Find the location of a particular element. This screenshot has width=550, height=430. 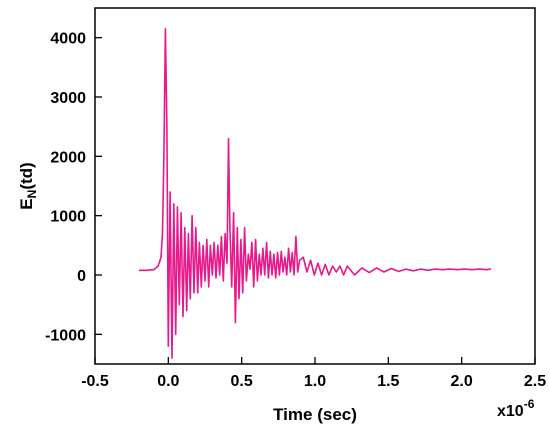

y-axis-title-main: E is located at coordinates (26, 203).